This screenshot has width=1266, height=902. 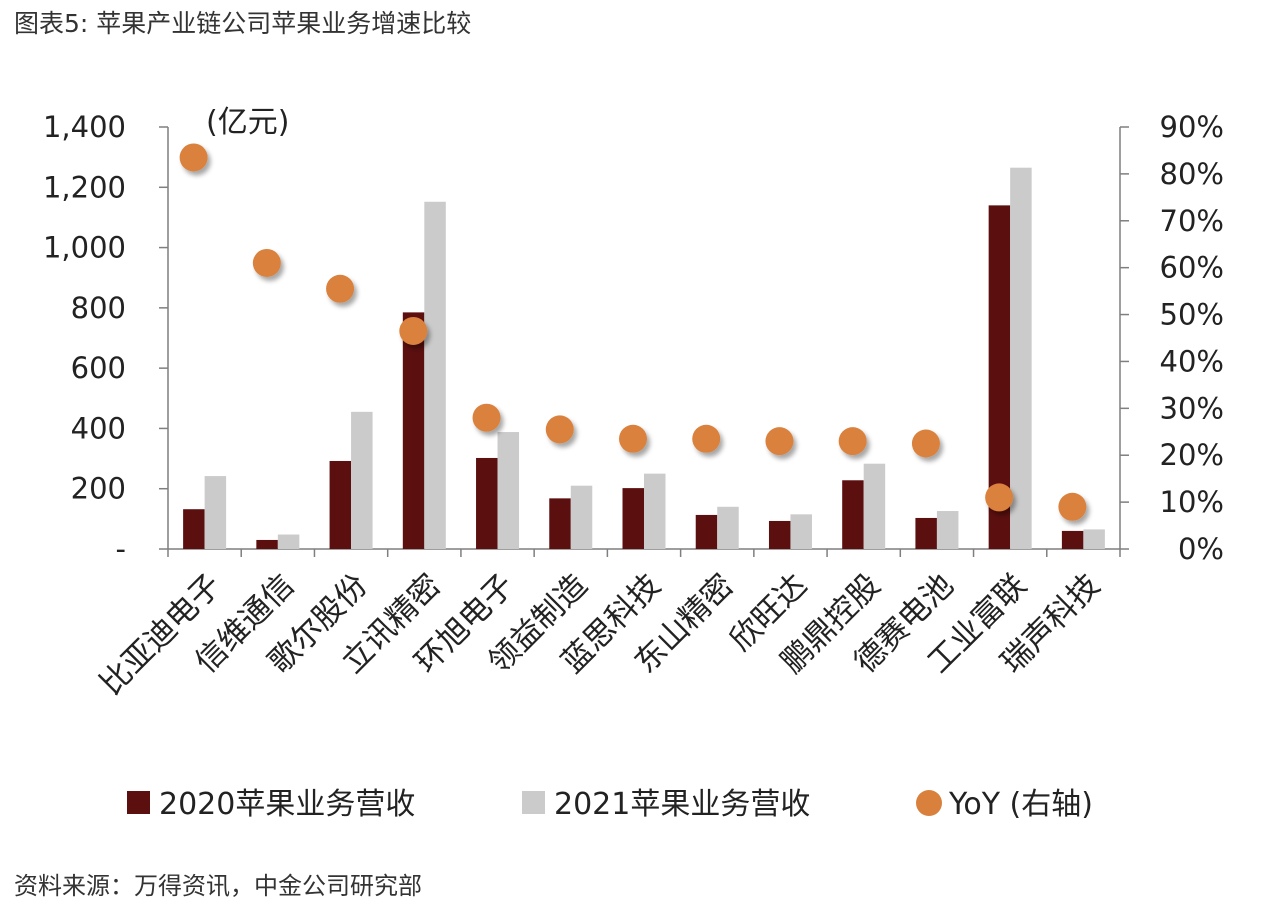 What do you see at coordinates (84, 187) in the screenshot?
I see `y-left-tick-label: 1,200` at bounding box center [84, 187].